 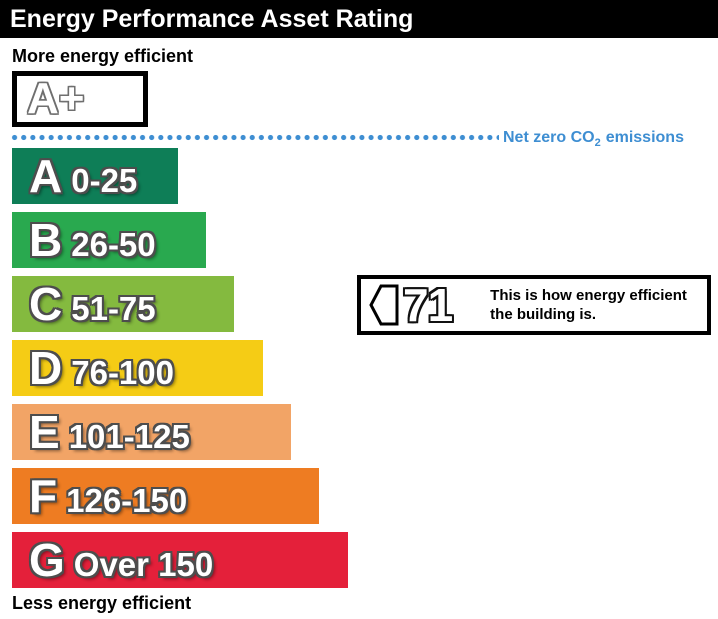 I want to click on rating-band-b: B 26-50, so click(x=109, y=240).